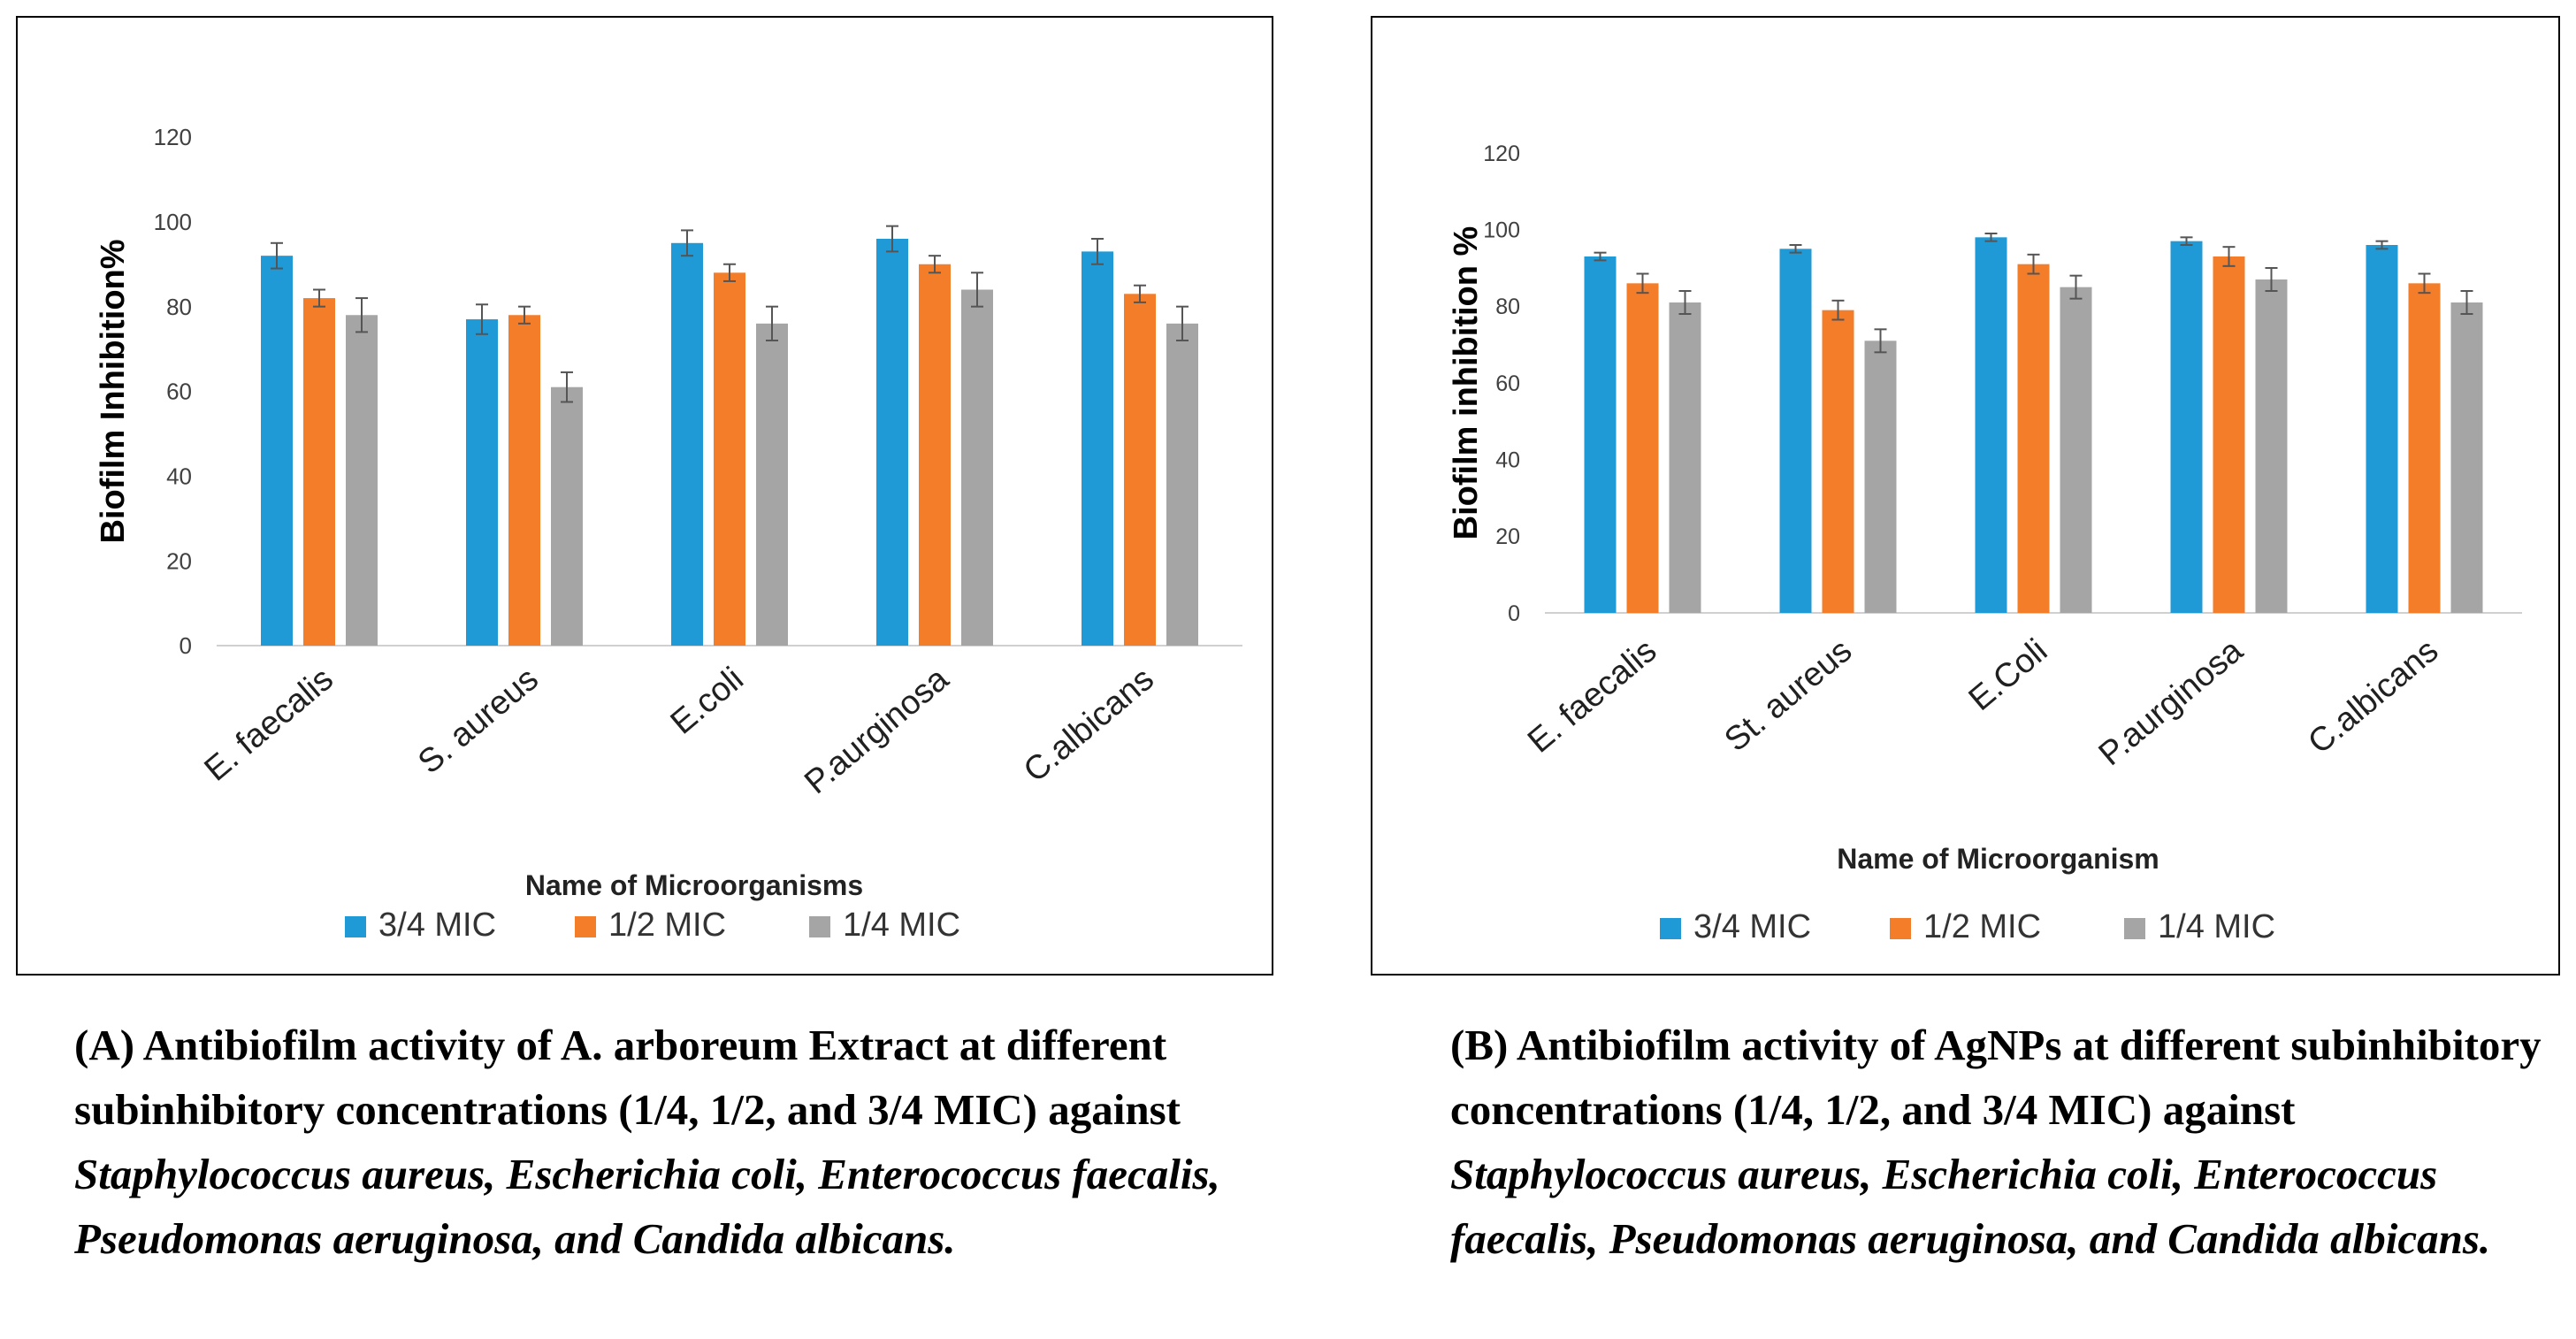 This screenshot has width=2576, height=1339. I want to click on chart-b-ytick-label: 40, so click(1508, 460).